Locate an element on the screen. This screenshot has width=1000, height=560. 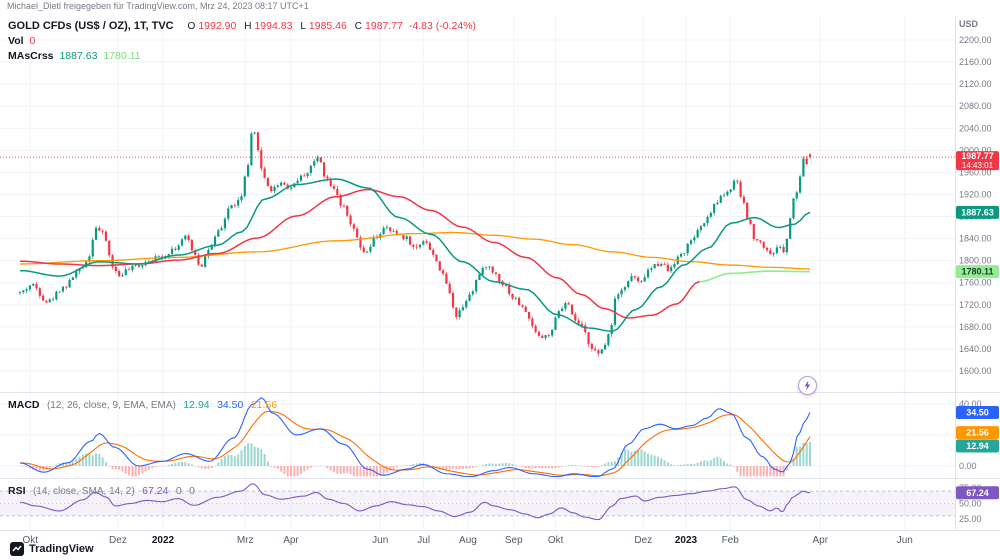
svg-text: 0.00 is located at coordinates (968, 466).